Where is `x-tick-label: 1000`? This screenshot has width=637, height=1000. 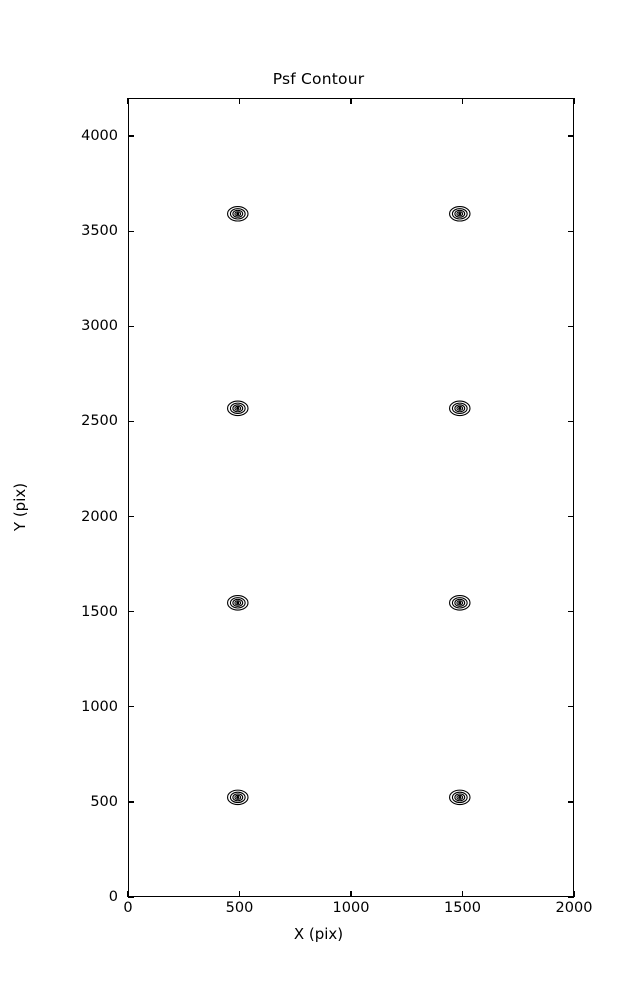 x-tick-label: 1000 is located at coordinates (351, 908).